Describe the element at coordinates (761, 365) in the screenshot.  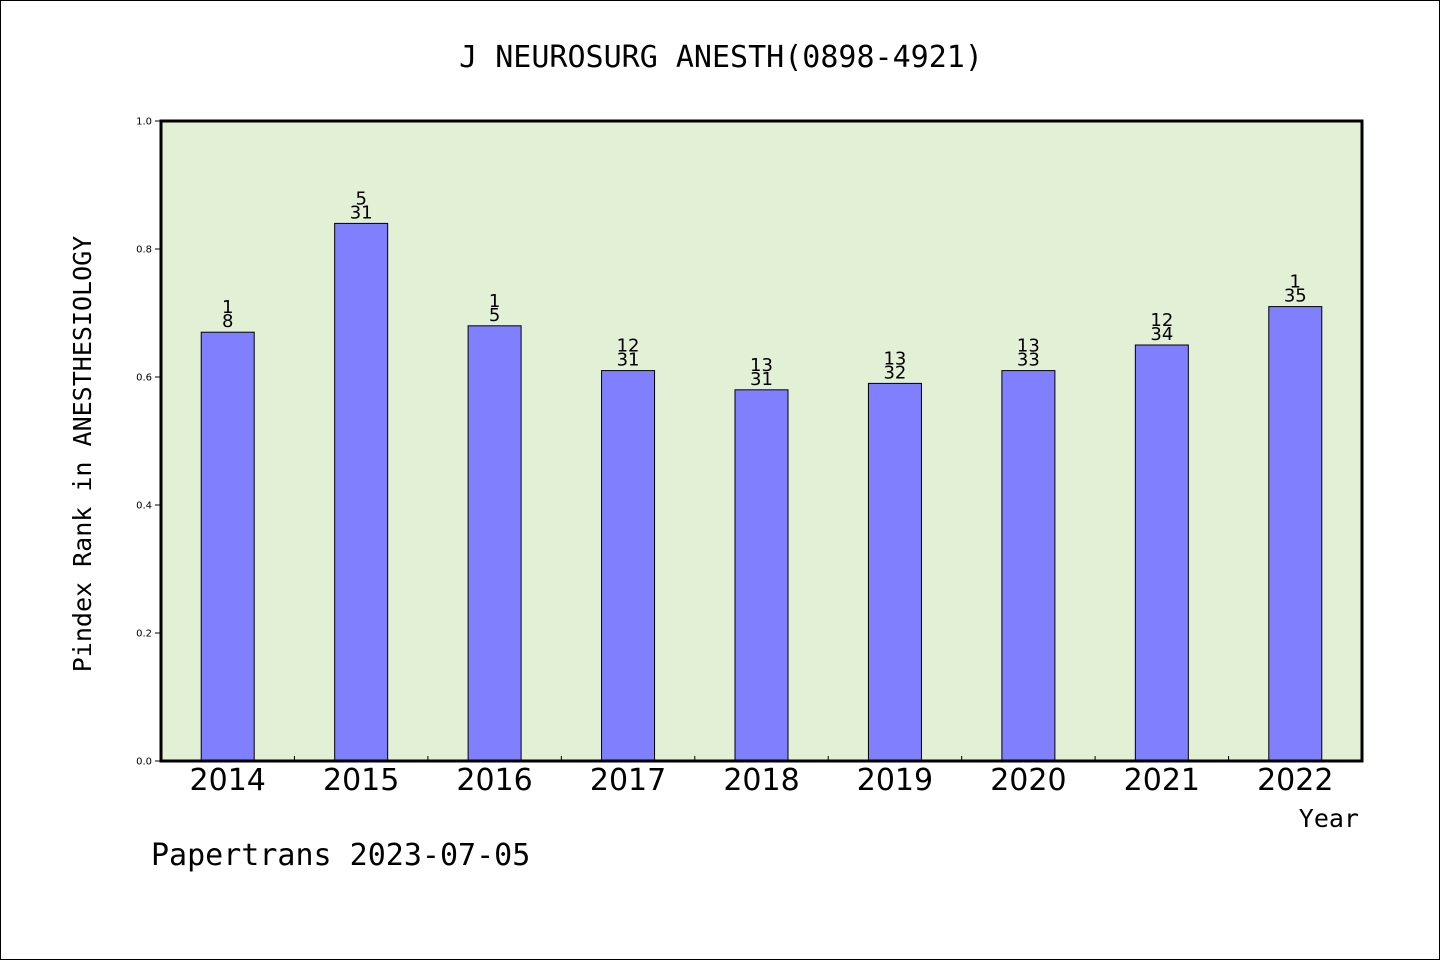
I see `rank-label-2018: 13` at that location.